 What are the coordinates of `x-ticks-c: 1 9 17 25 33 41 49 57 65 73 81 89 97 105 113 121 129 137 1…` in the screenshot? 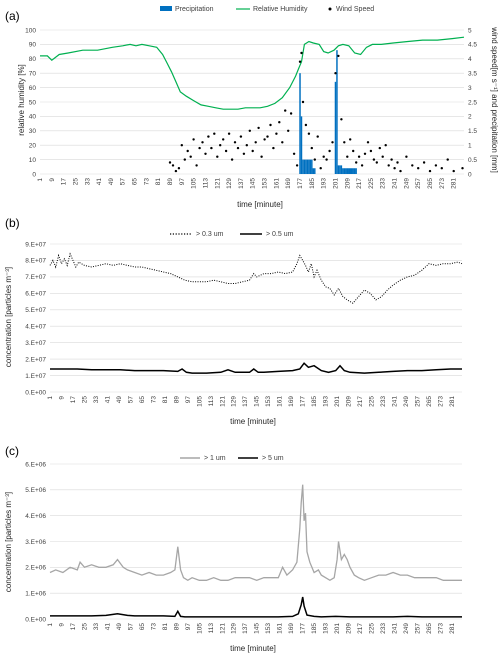 It's located at (251, 628).